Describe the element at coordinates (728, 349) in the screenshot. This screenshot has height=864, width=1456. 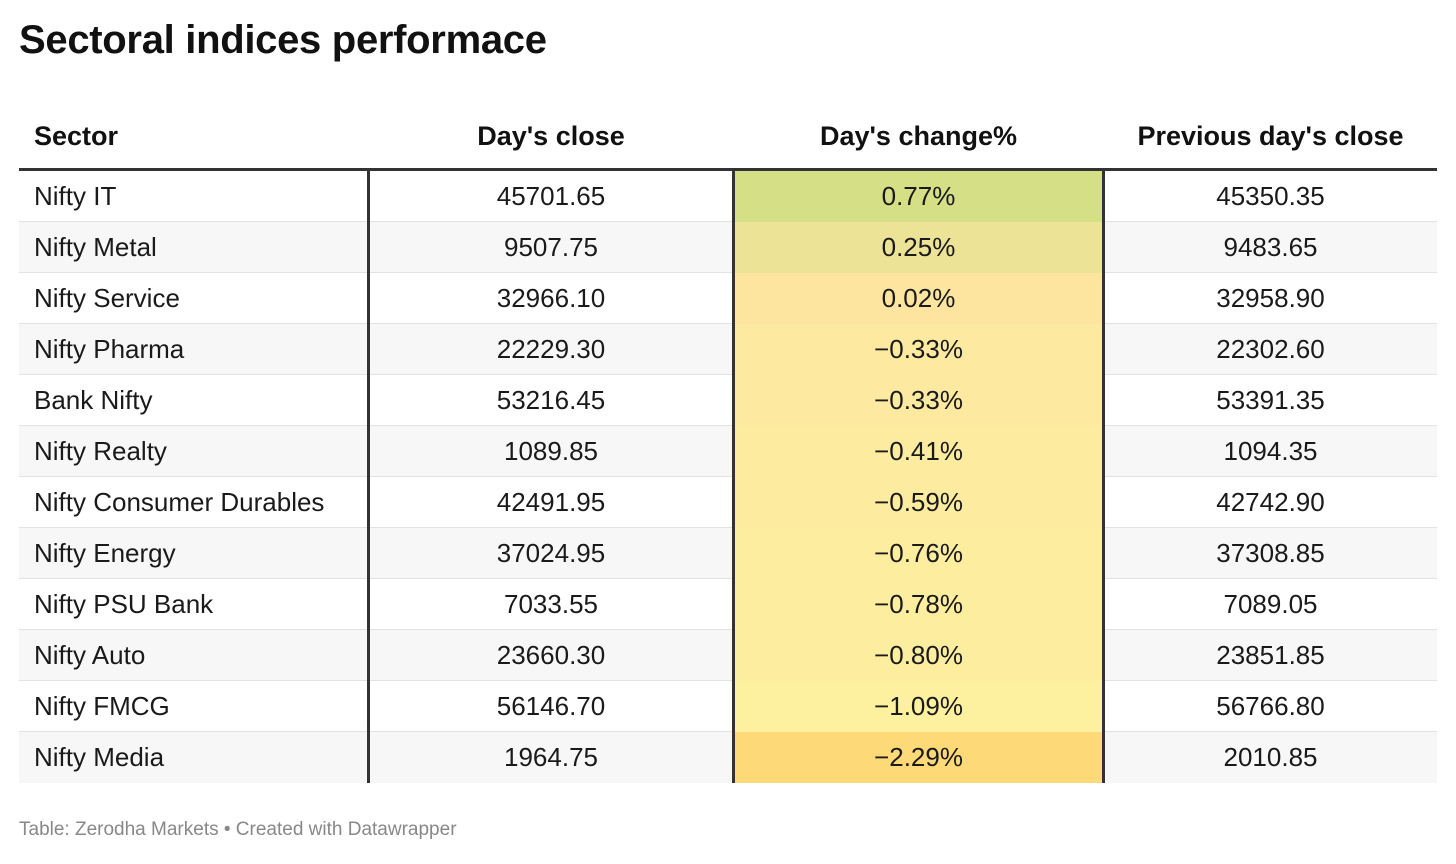
I see `table-row: Nifty Pharma 22229.30 −0.33% 22302.60` at that location.